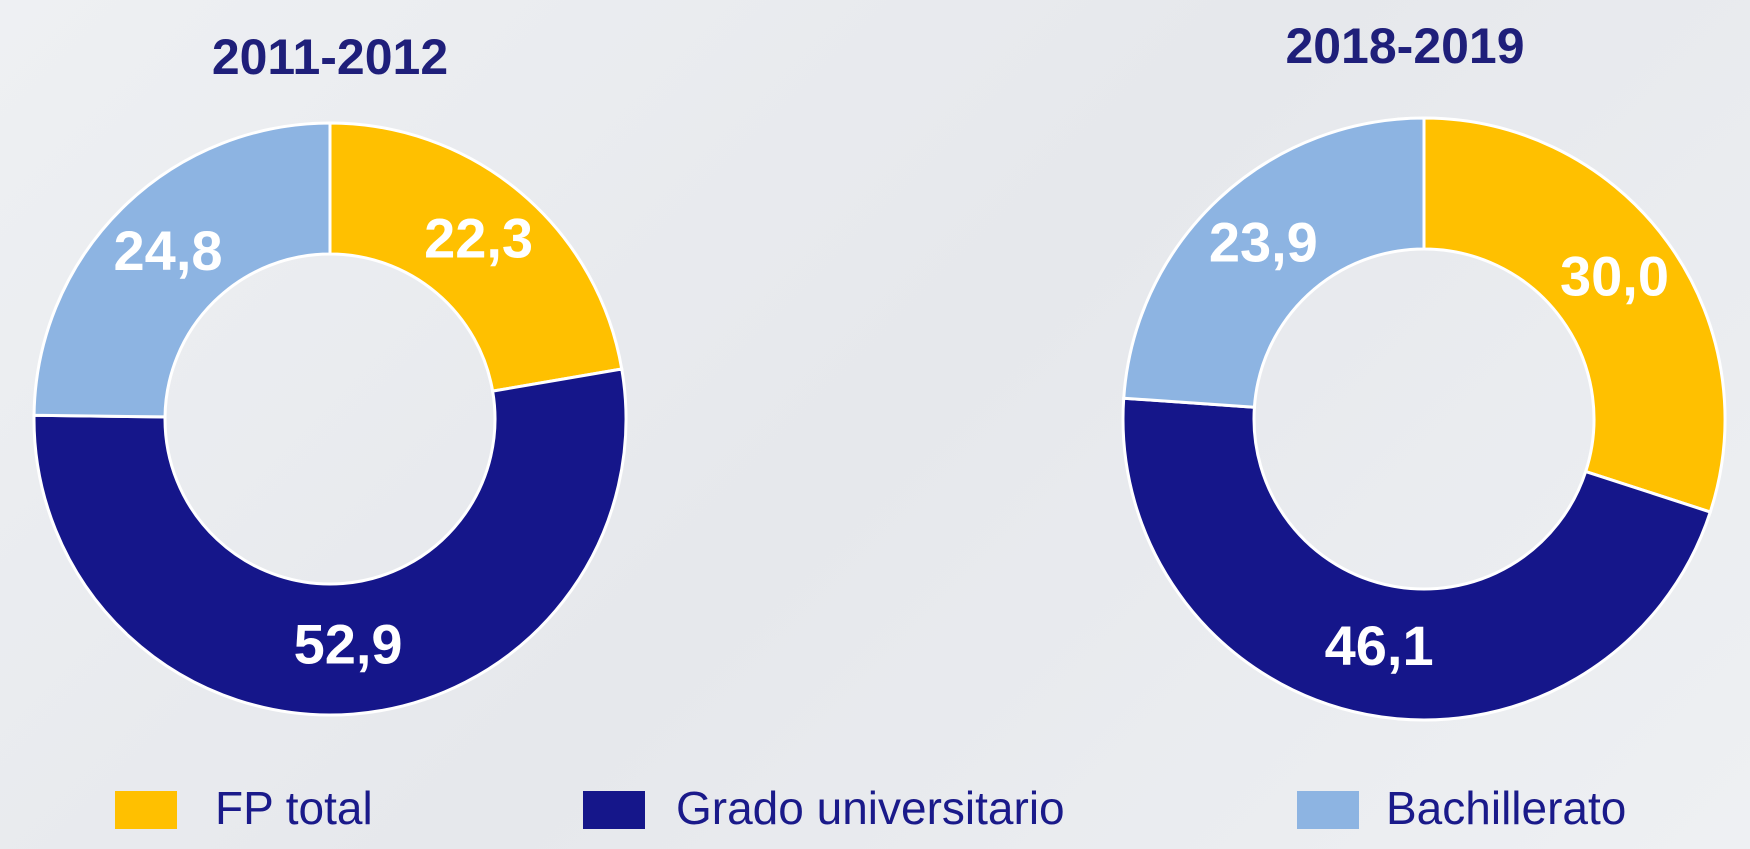 Image resolution: width=1750 pixels, height=849 pixels. What do you see at coordinates (1263, 242) in the screenshot?
I see `data-label: 23,9` at bounding box center [1263, 242].